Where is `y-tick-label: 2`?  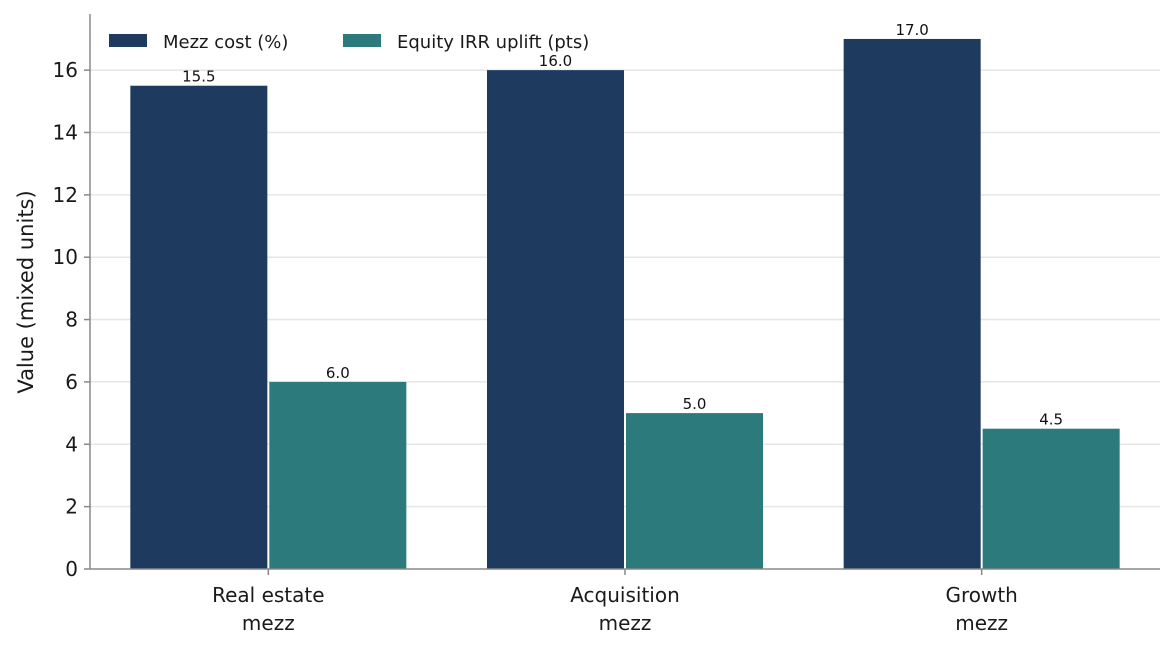 y-tick-label: 2 is located at coordinates (71, 507).